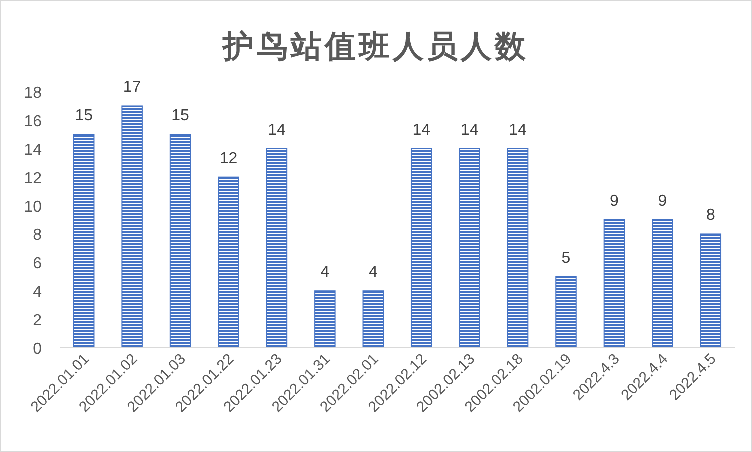 This screenshot has width=752, height=452. What do you see at coordinates (229, 159) in the screenshot?
I see `data-label: 12` at bounding box center [229, 159].